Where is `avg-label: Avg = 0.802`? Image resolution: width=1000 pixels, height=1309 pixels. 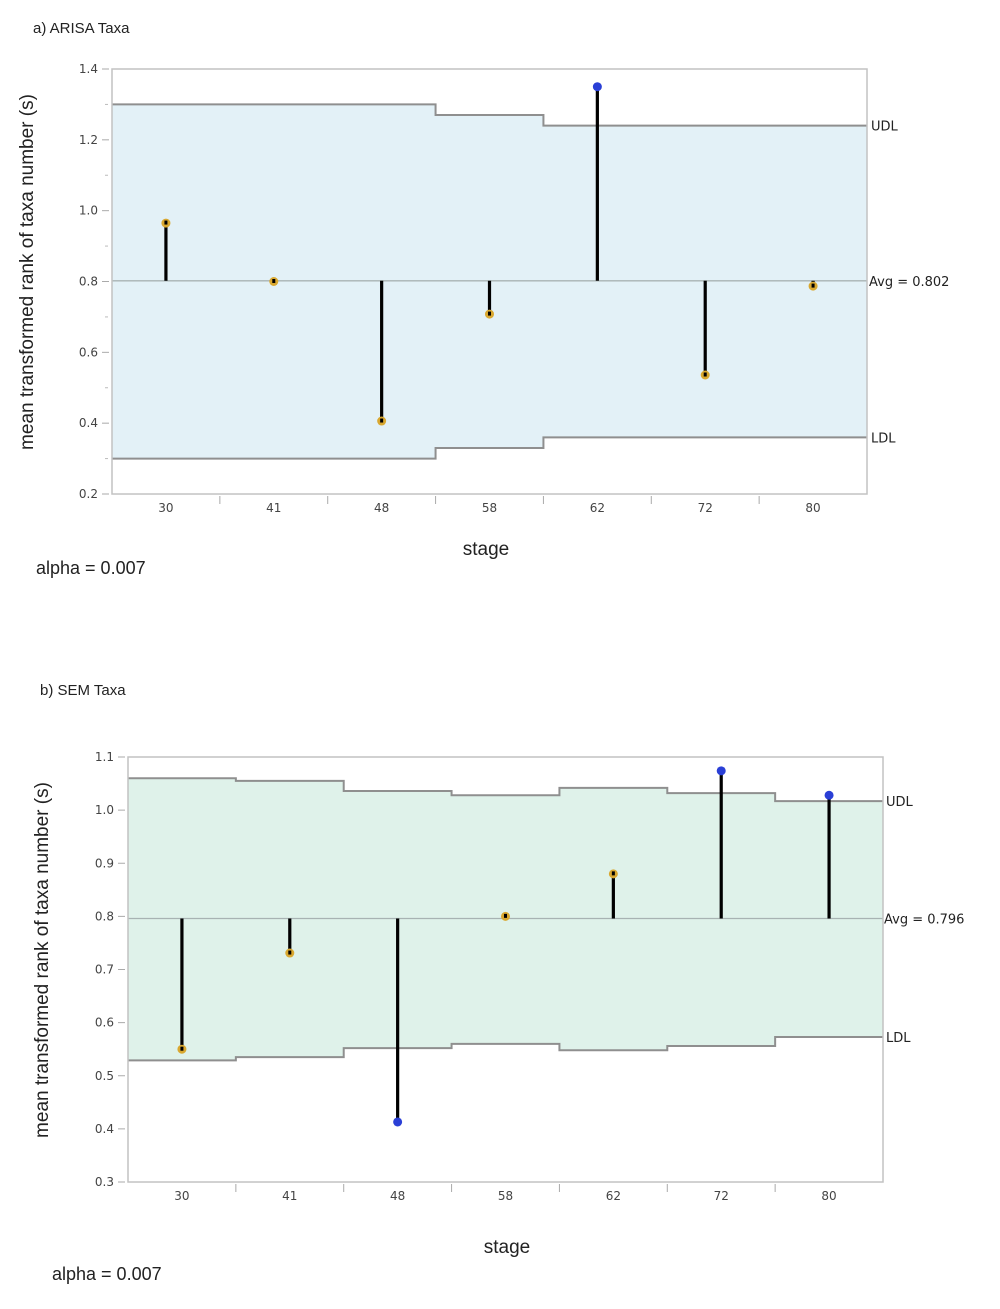 avg-label: Avg = 0.802 is located at coordinates (909, 282).